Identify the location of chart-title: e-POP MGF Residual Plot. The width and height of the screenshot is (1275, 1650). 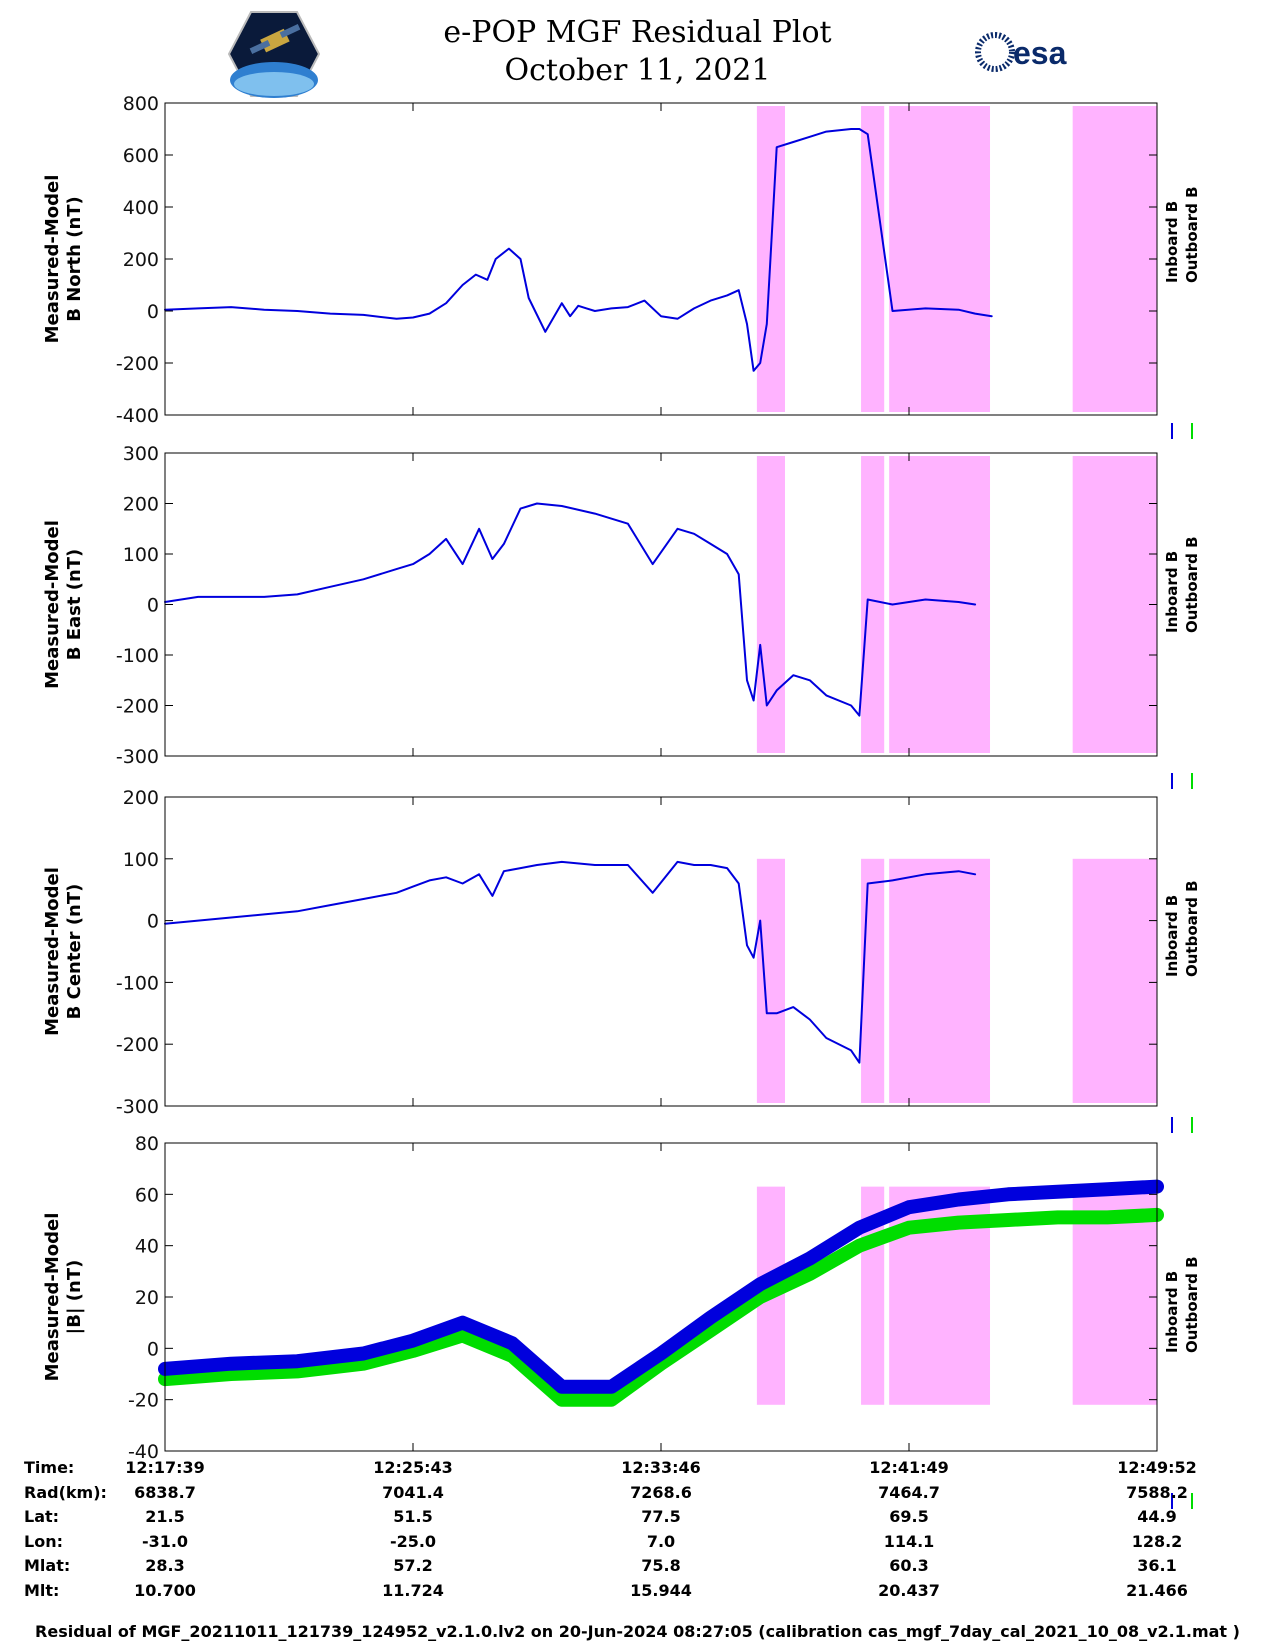
(637, 32).